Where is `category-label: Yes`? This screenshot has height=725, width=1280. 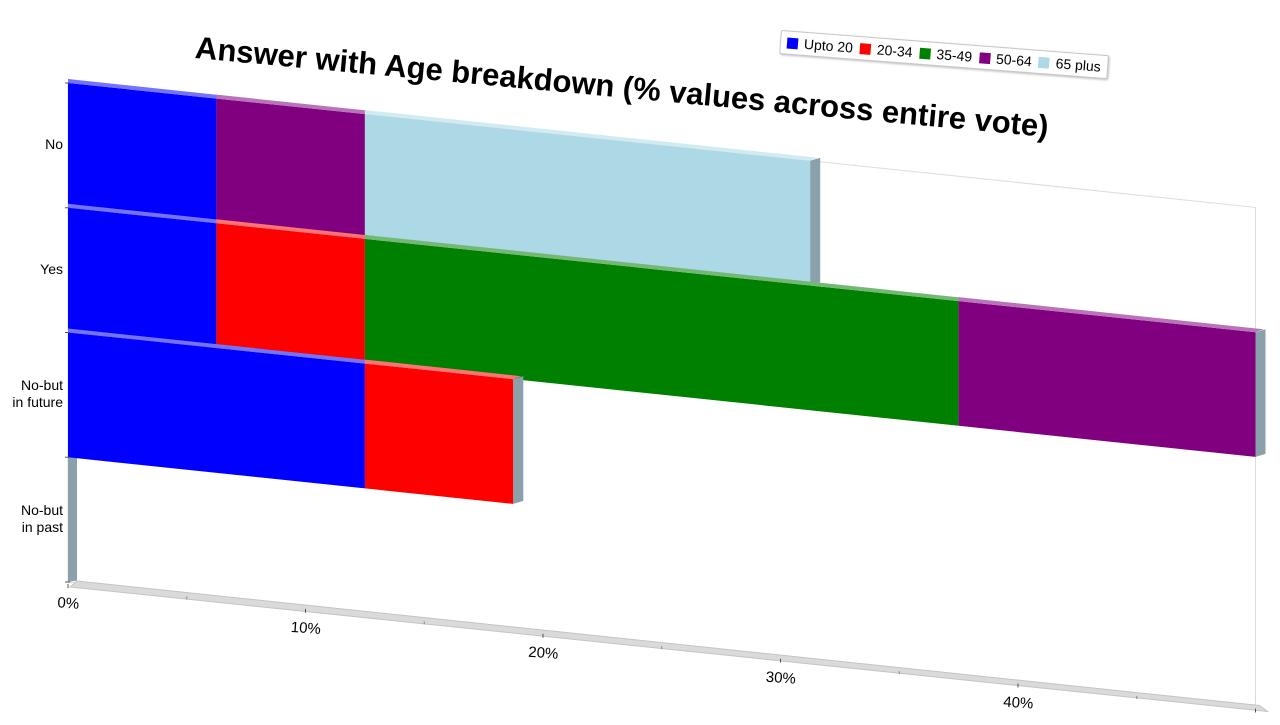
category-label: Yes is located at coordinates (31, 269).